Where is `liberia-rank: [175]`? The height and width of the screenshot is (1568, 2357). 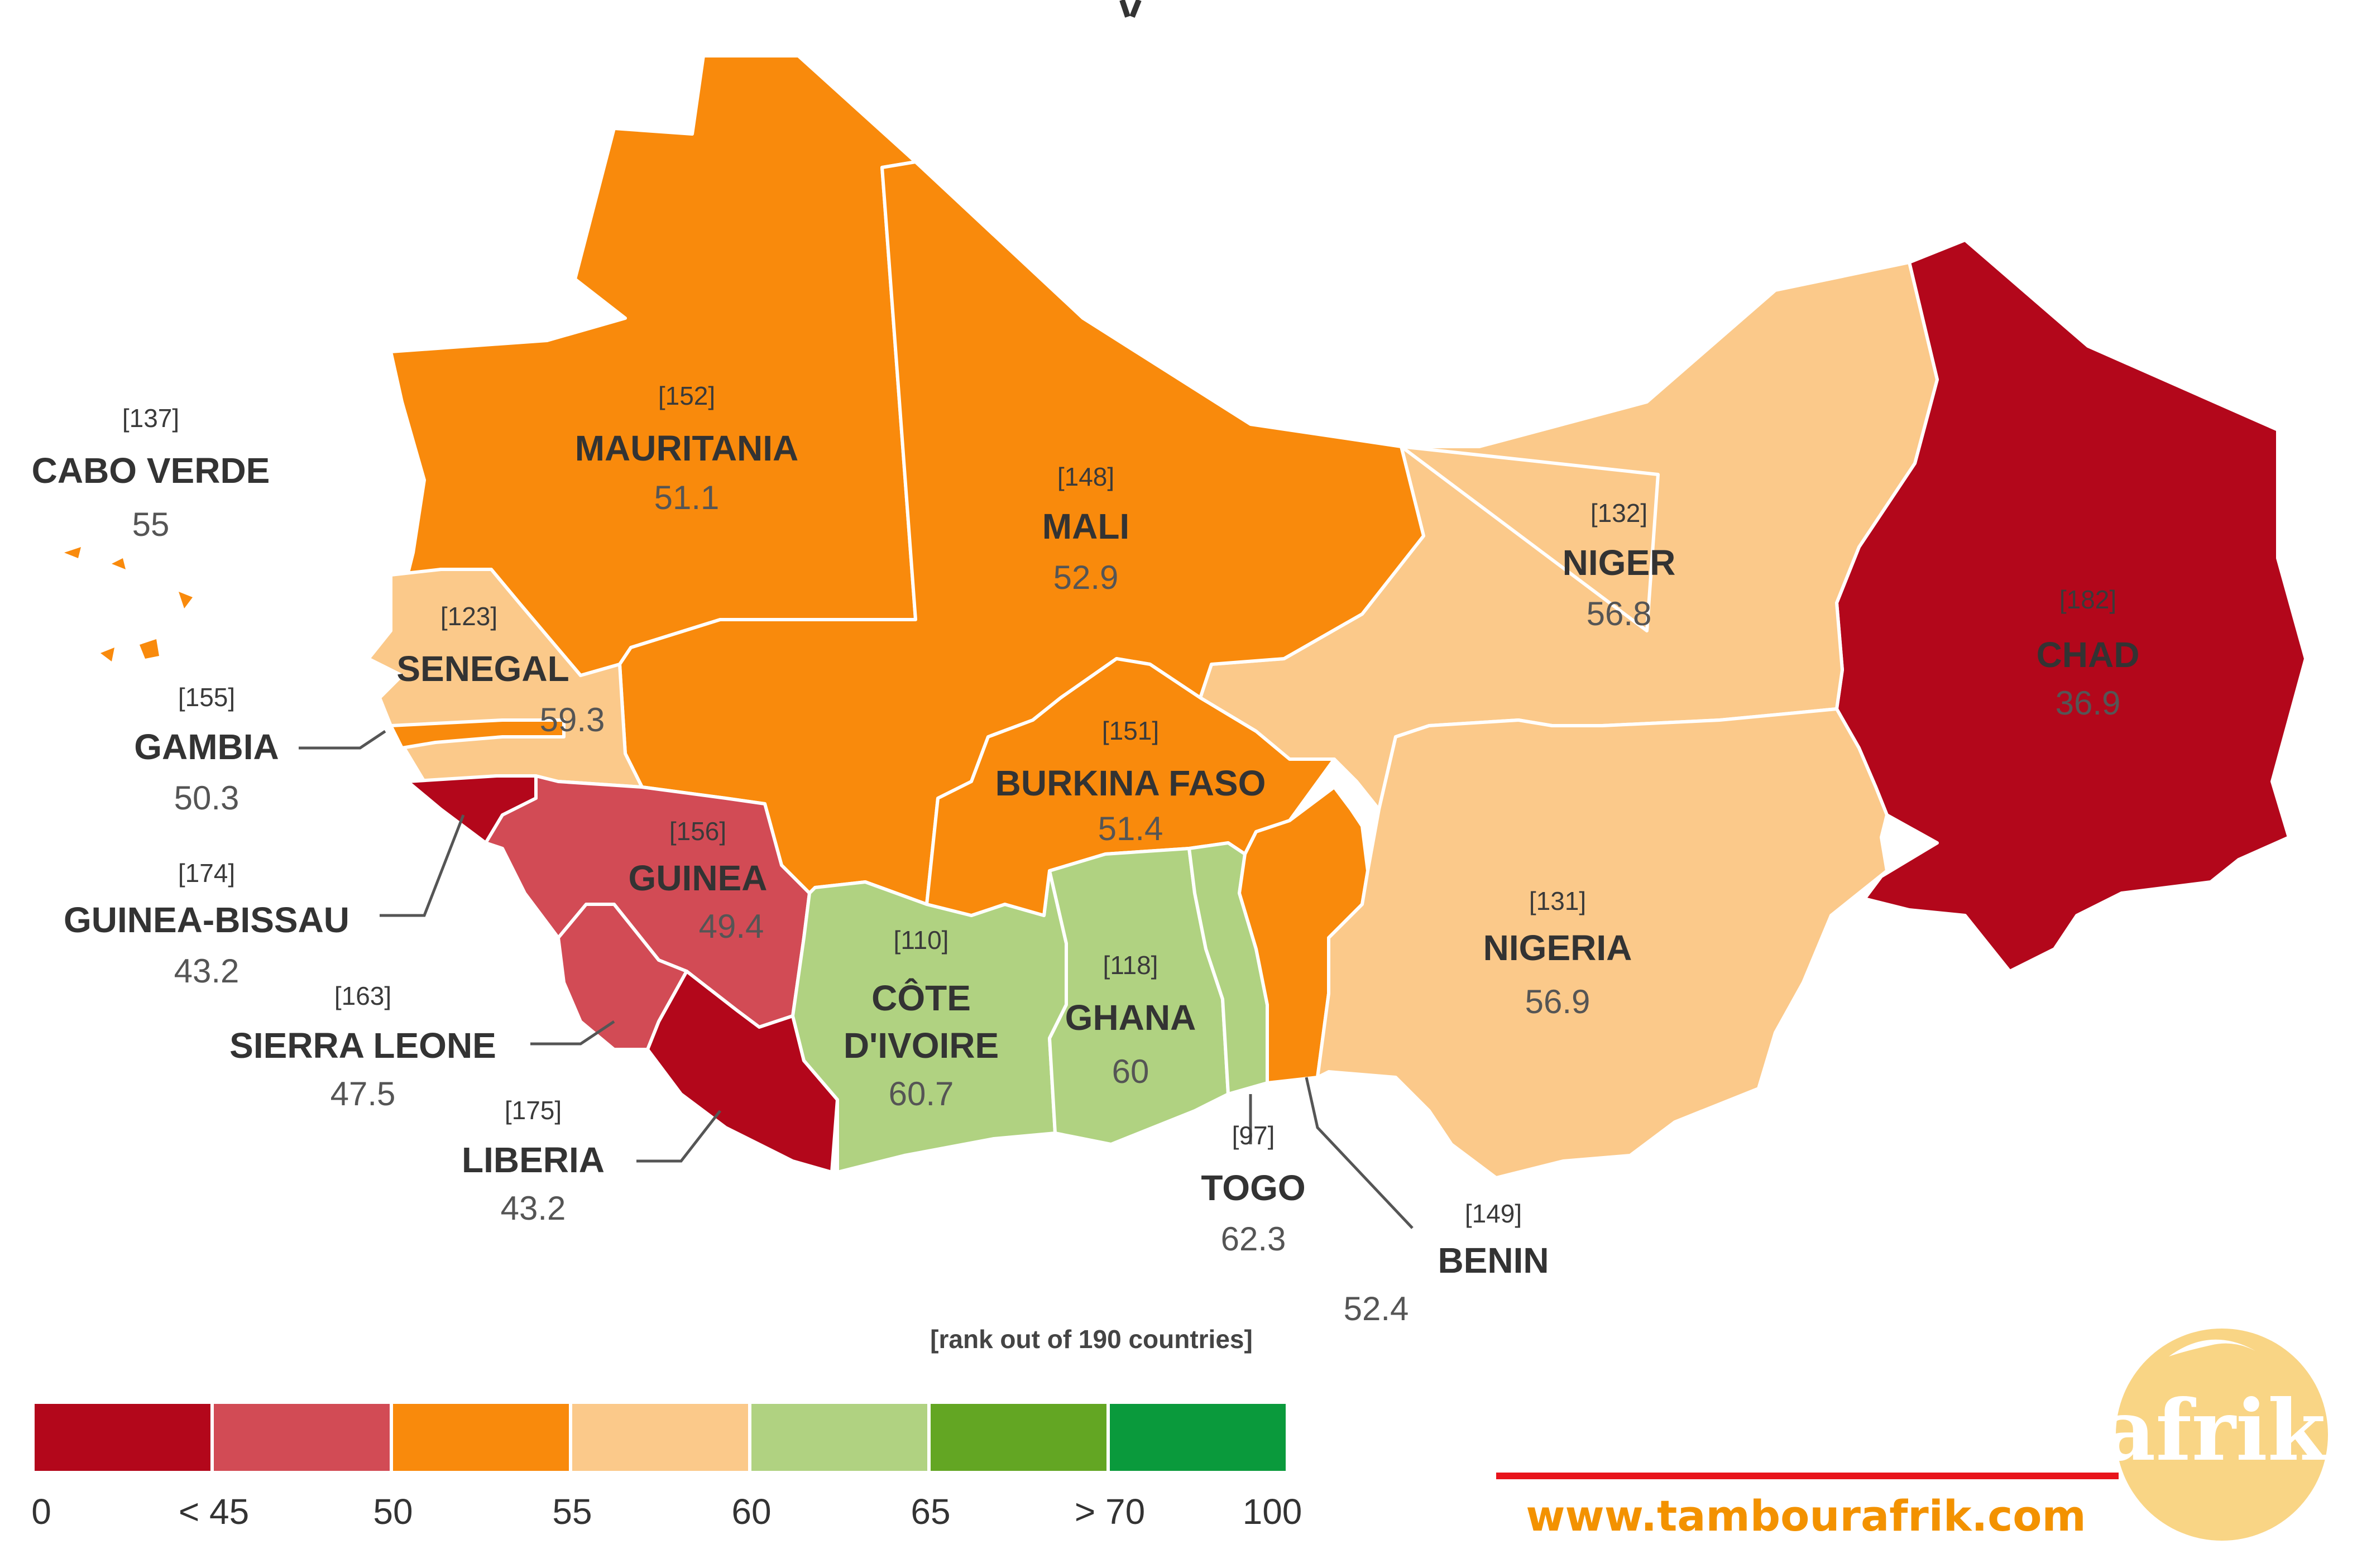 liberia-rank: [175] is located at coordinates (533, 1110).